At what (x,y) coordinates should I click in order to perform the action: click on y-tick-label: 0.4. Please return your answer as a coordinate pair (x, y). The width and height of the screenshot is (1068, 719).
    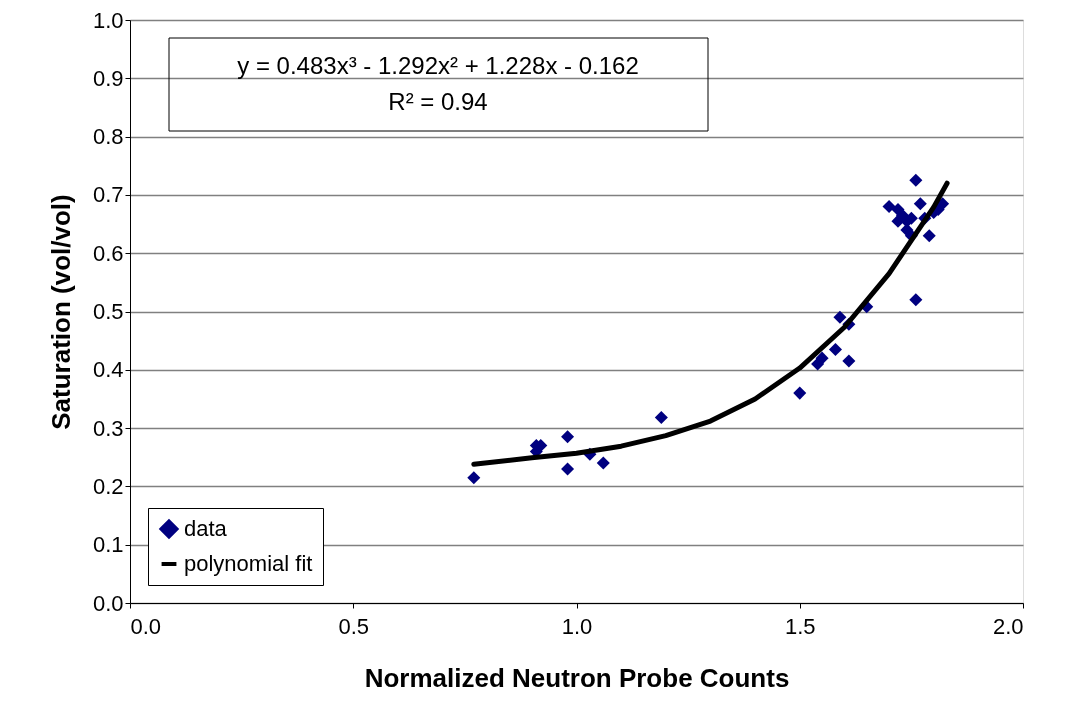
    Looking at the image, I should click on (108, 370).